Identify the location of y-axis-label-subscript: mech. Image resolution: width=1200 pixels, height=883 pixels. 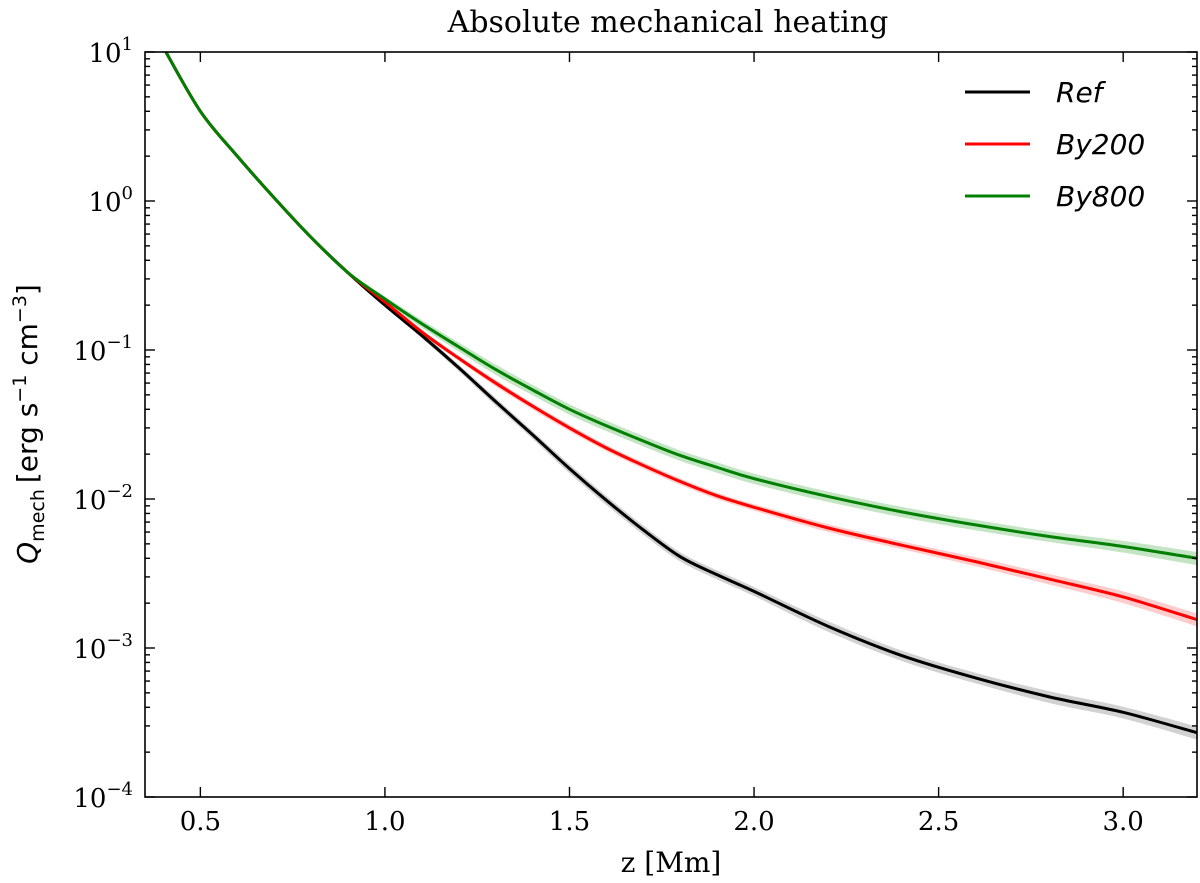
(38, 515).